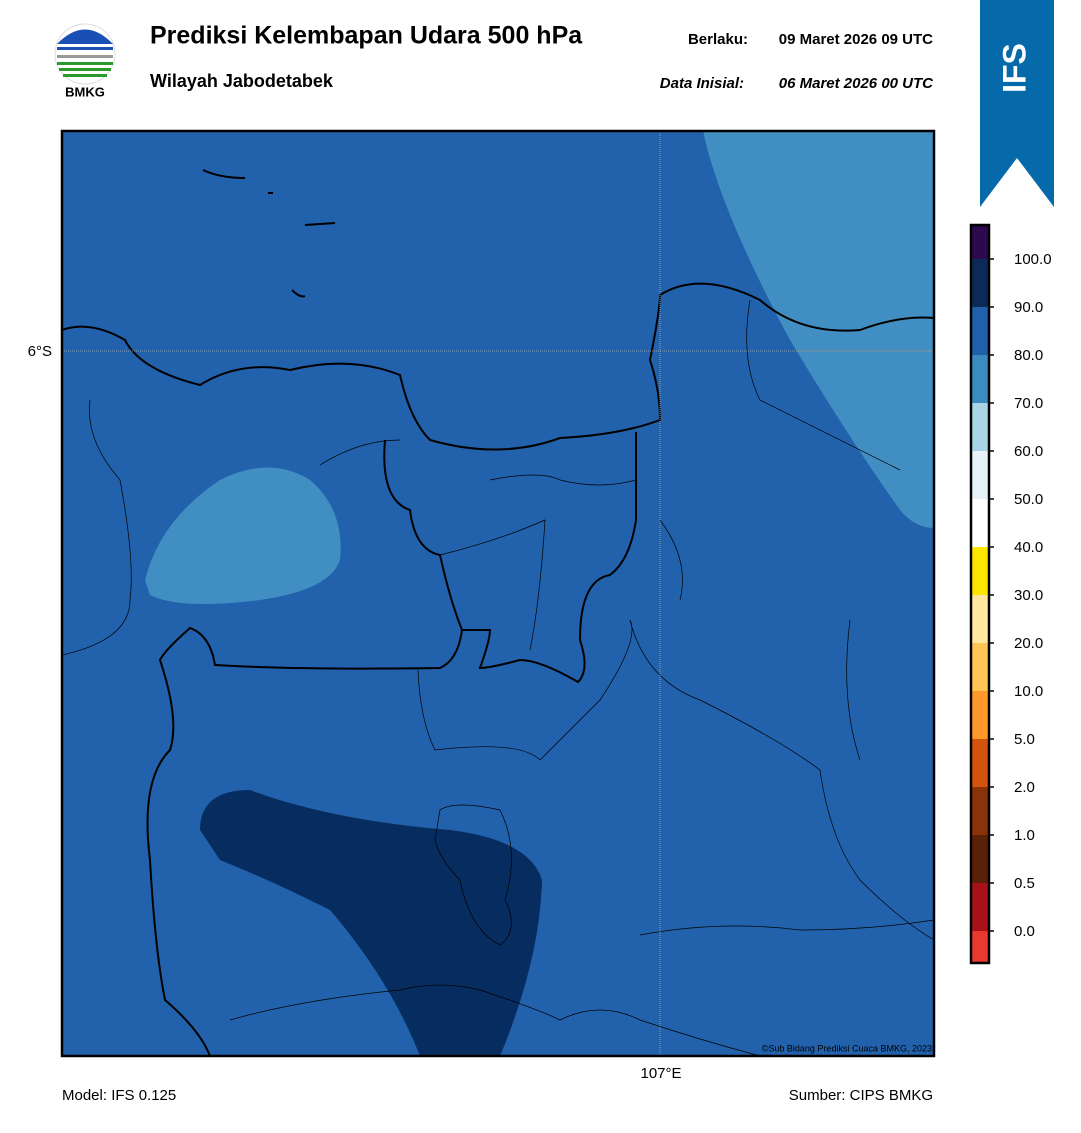 This screenshot has width=1081, height=1133. I want to click on colorbar-tick-label: 10.0, so click(1028, 691).